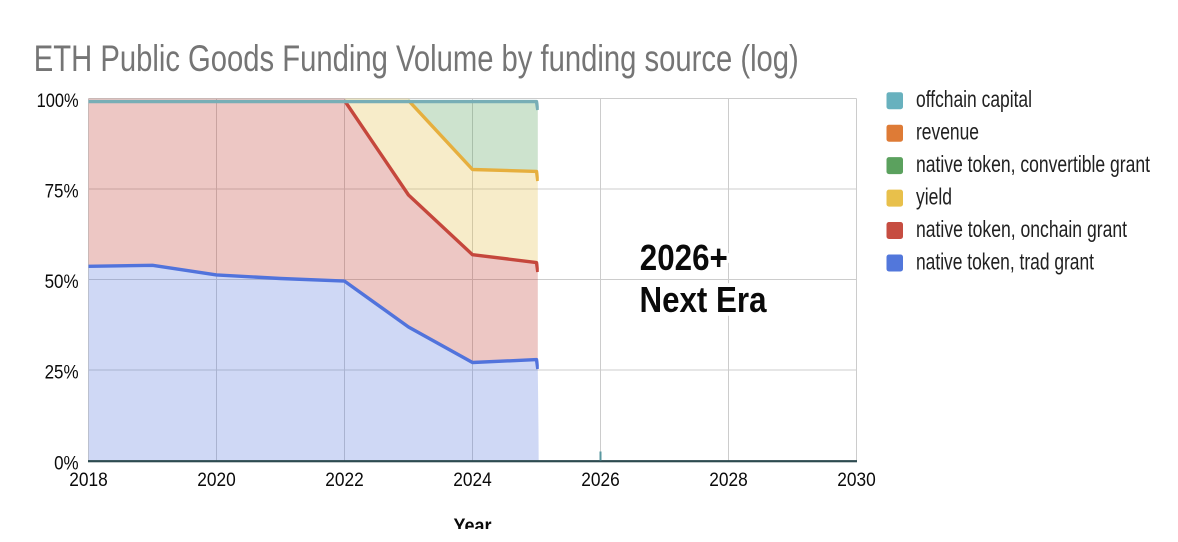 The width and height of the screenshot is (1178, 542). Describe the element at coordinates (1033, 164) in the screenshot. I see `svg-text:native token, convertible gran: native token, convertible grant` at that location.